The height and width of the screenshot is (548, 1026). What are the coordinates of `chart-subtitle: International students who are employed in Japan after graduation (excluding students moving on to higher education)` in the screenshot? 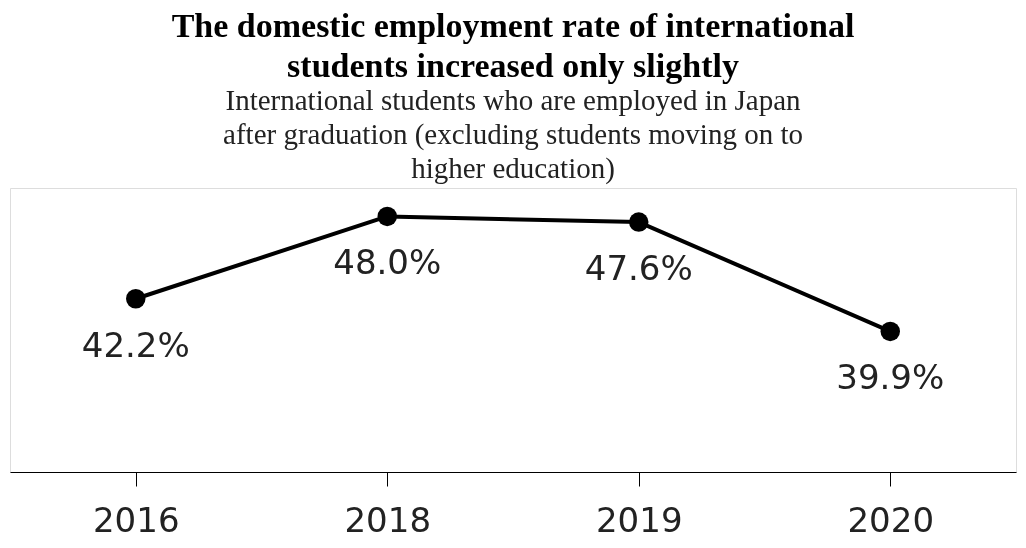 It's located at (513, 134).